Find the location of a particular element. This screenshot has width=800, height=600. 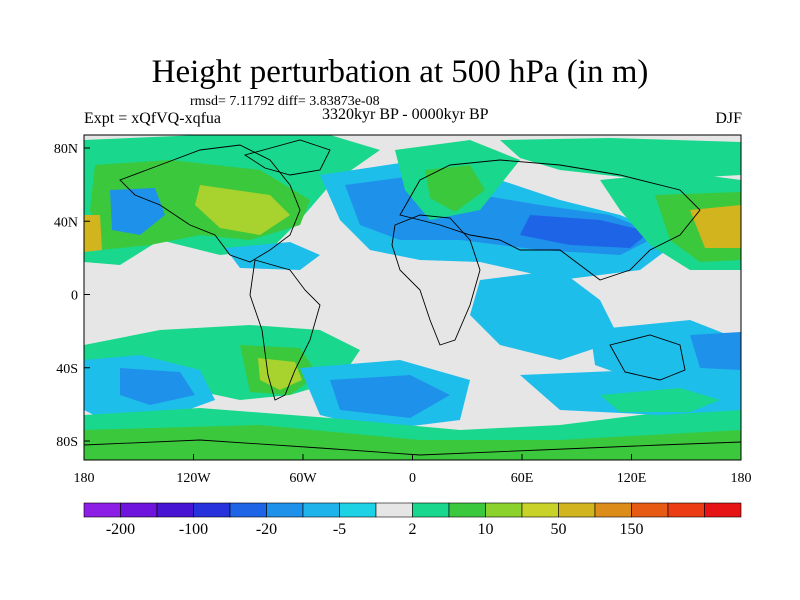

anomaly-asia-core-negative is located at coordinates (585, 231).